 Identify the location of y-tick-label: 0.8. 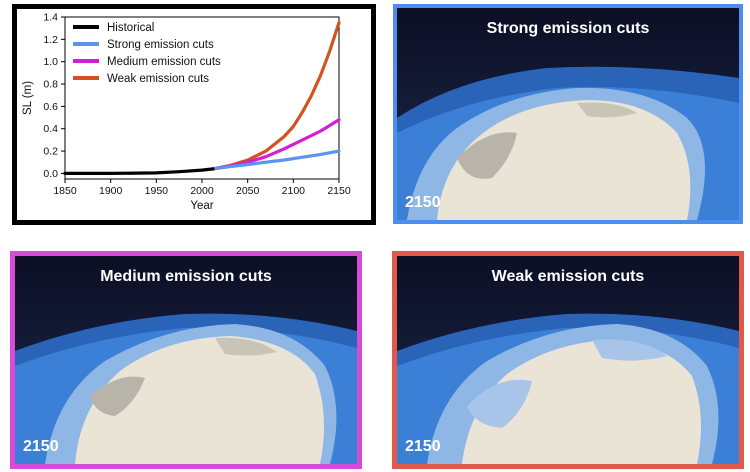
(50, 85).